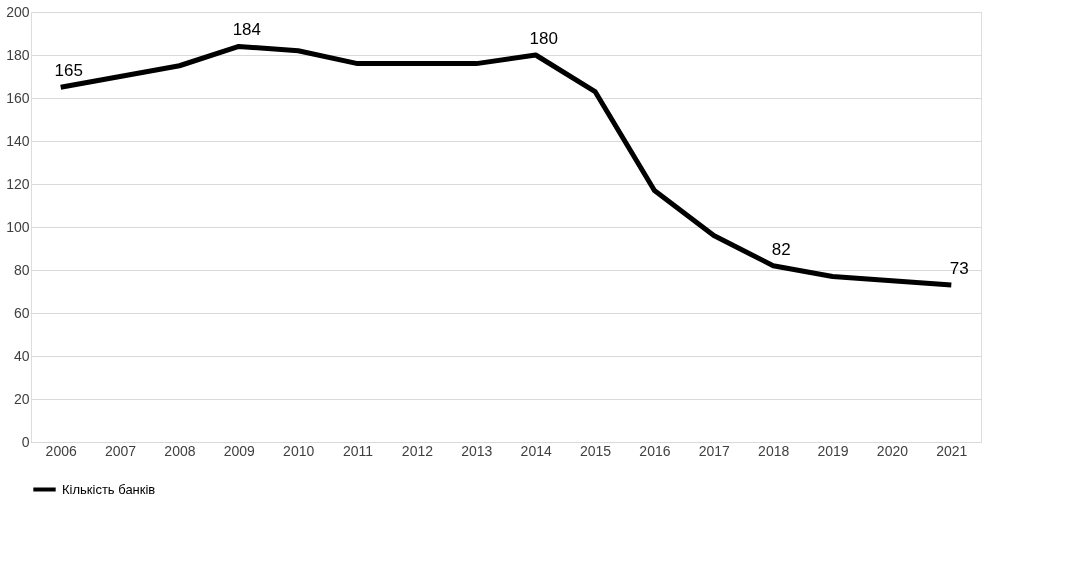  What do you see at coordinates (18, 140) in the screenshot?
I see `y-tick-label: 140` at bounding box center [18, 140].